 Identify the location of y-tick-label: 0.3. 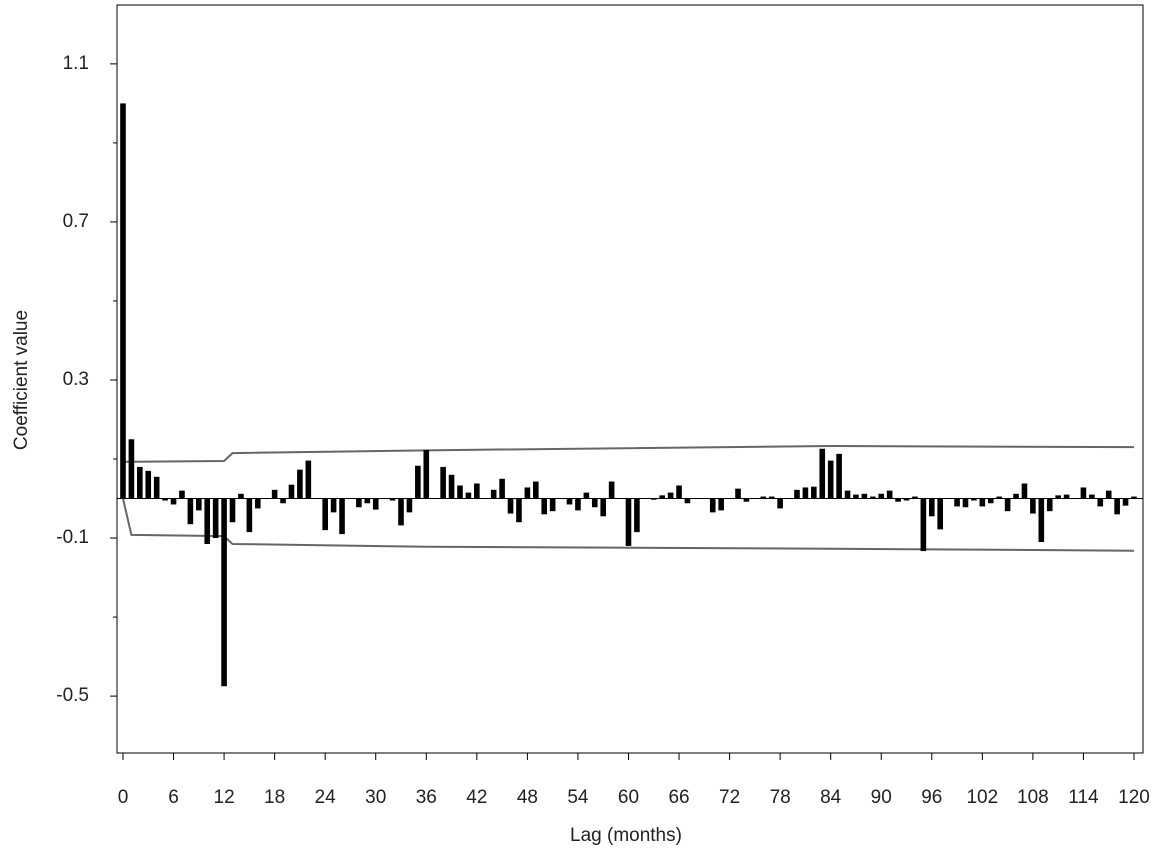
(76, 379).